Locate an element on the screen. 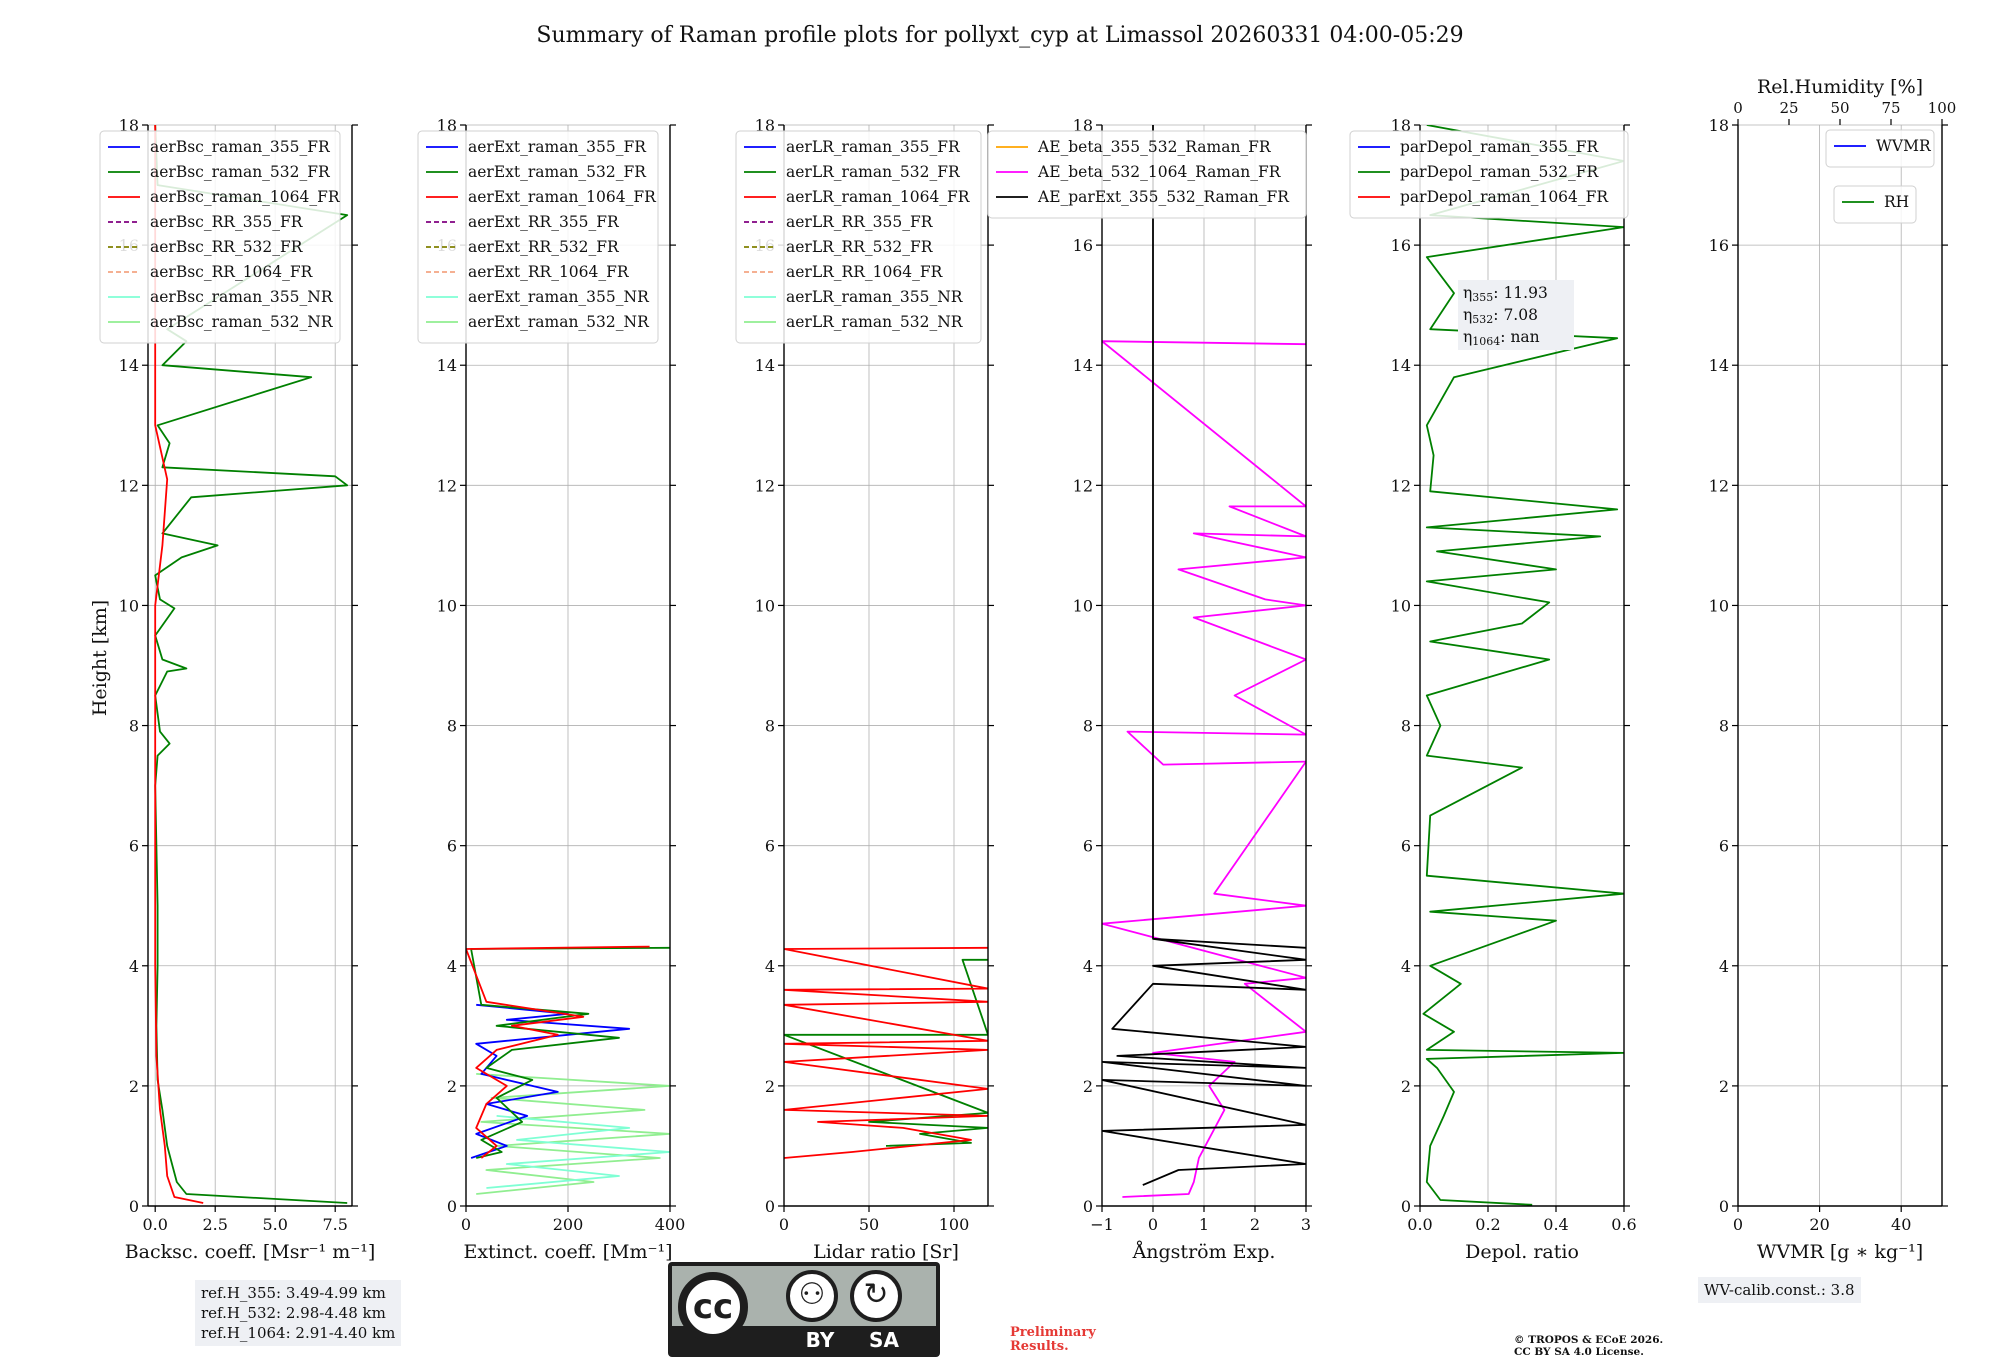 This screenshot has height=1360, width=2000. legend-rh: RH is located at coordinates (1875, 204).